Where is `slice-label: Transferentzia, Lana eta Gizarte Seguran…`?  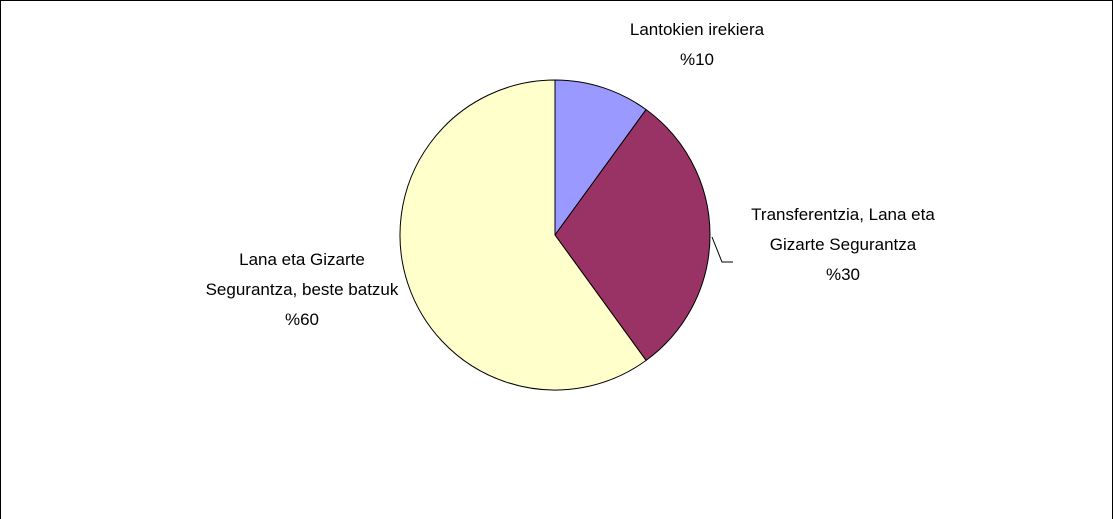
slice-label: Transferentzia, Lana eta Gizarte Seguran… is located at coordinates (843, 245).